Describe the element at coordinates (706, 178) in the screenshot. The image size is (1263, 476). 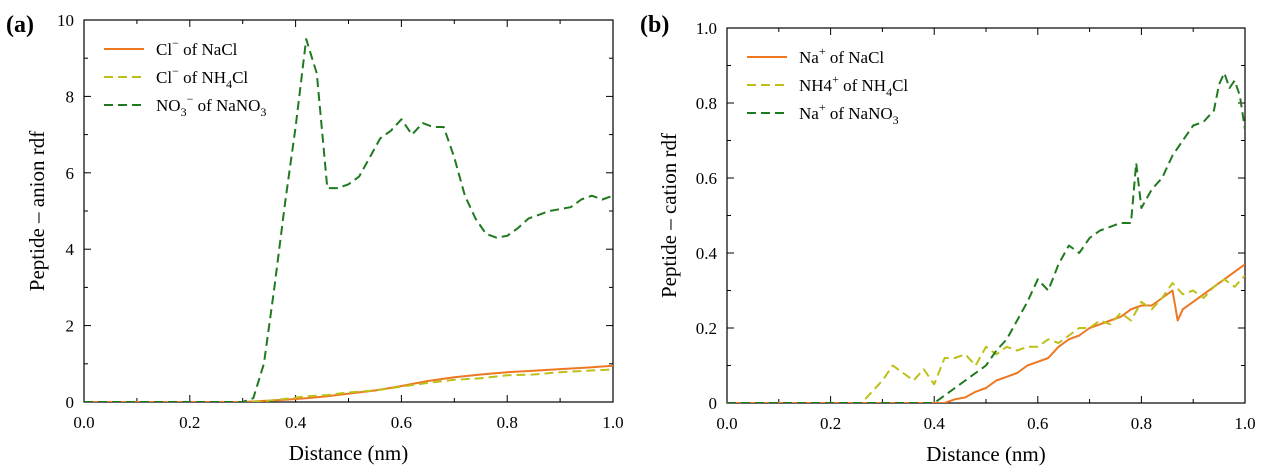
I see `y-tick-label: 0.6` at that location.